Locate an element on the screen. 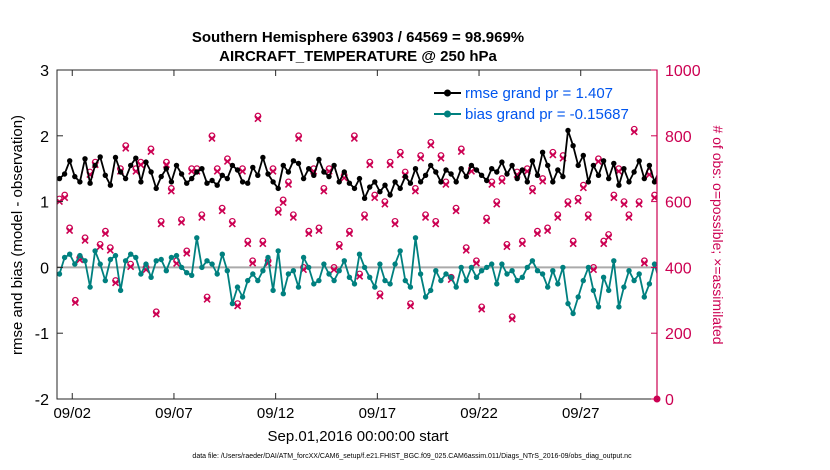 The width and height of the screenshot is (830, 470). rmse-series-line is located at coordinates (357, 164).